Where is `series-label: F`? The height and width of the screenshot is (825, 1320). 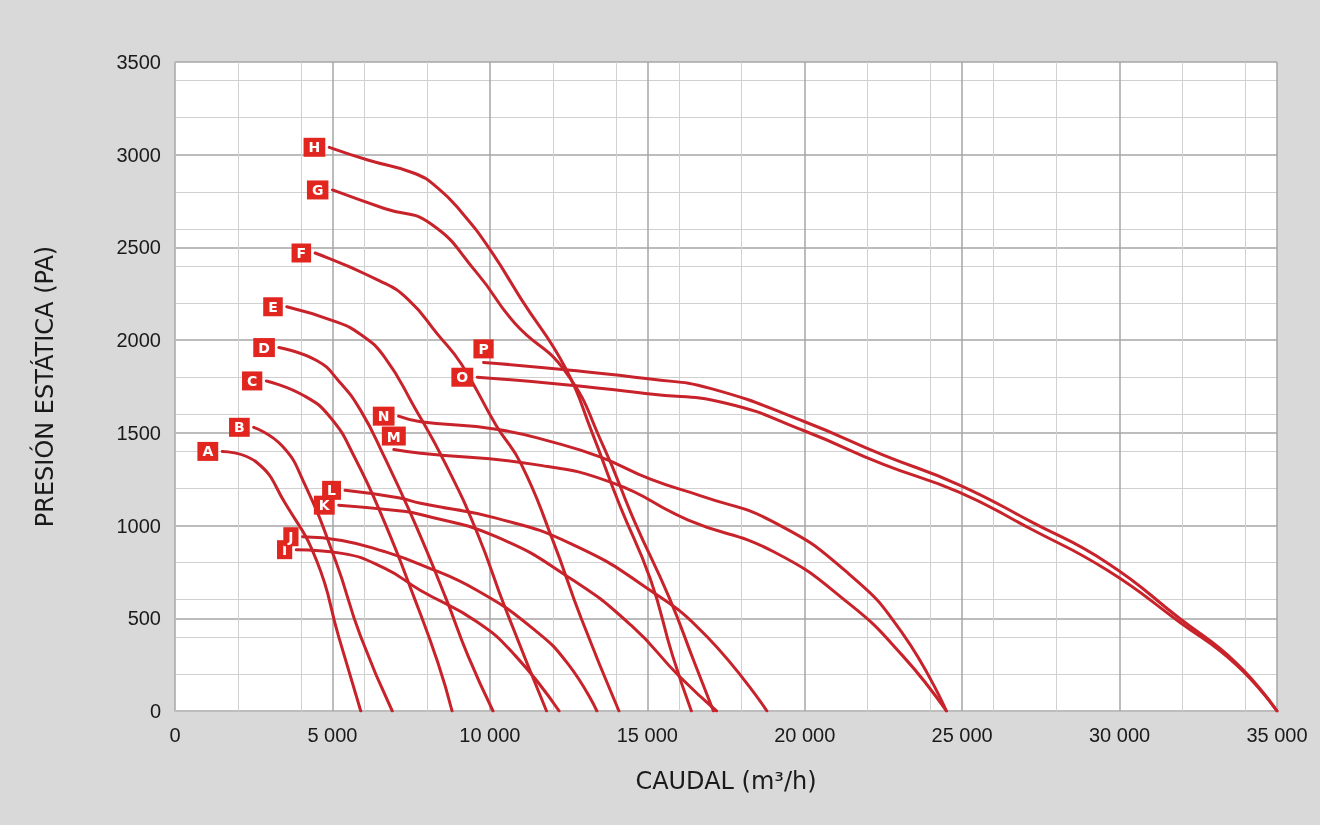
series-label: F is located at coordinates (301, 252).